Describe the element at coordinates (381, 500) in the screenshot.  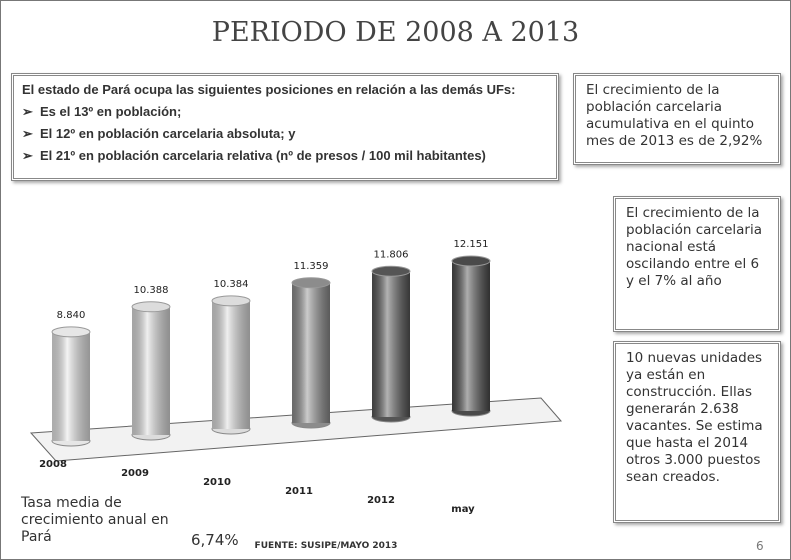
I see `x-tick-label: 2012` at that location.